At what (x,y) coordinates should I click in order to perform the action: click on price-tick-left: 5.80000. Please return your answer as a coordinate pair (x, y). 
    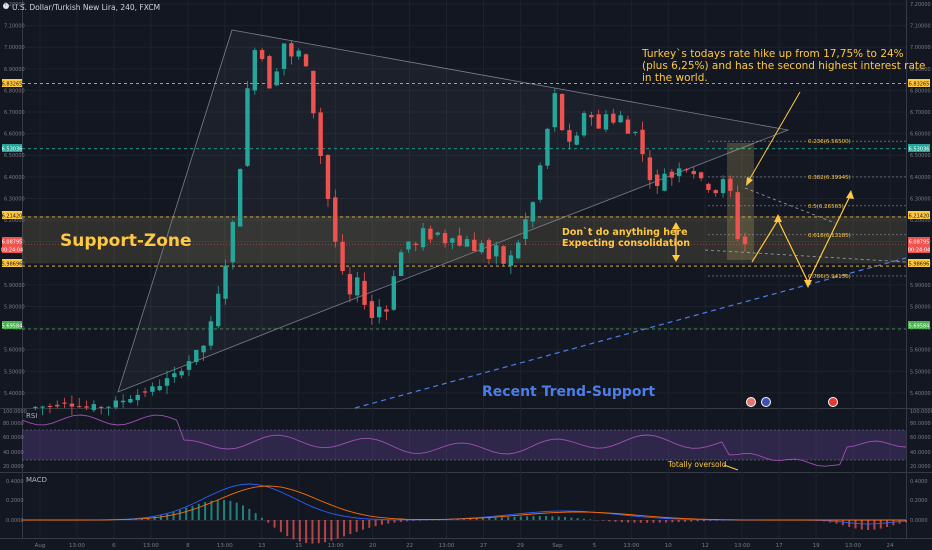
    Looking at the image, I should click on (14, 307).